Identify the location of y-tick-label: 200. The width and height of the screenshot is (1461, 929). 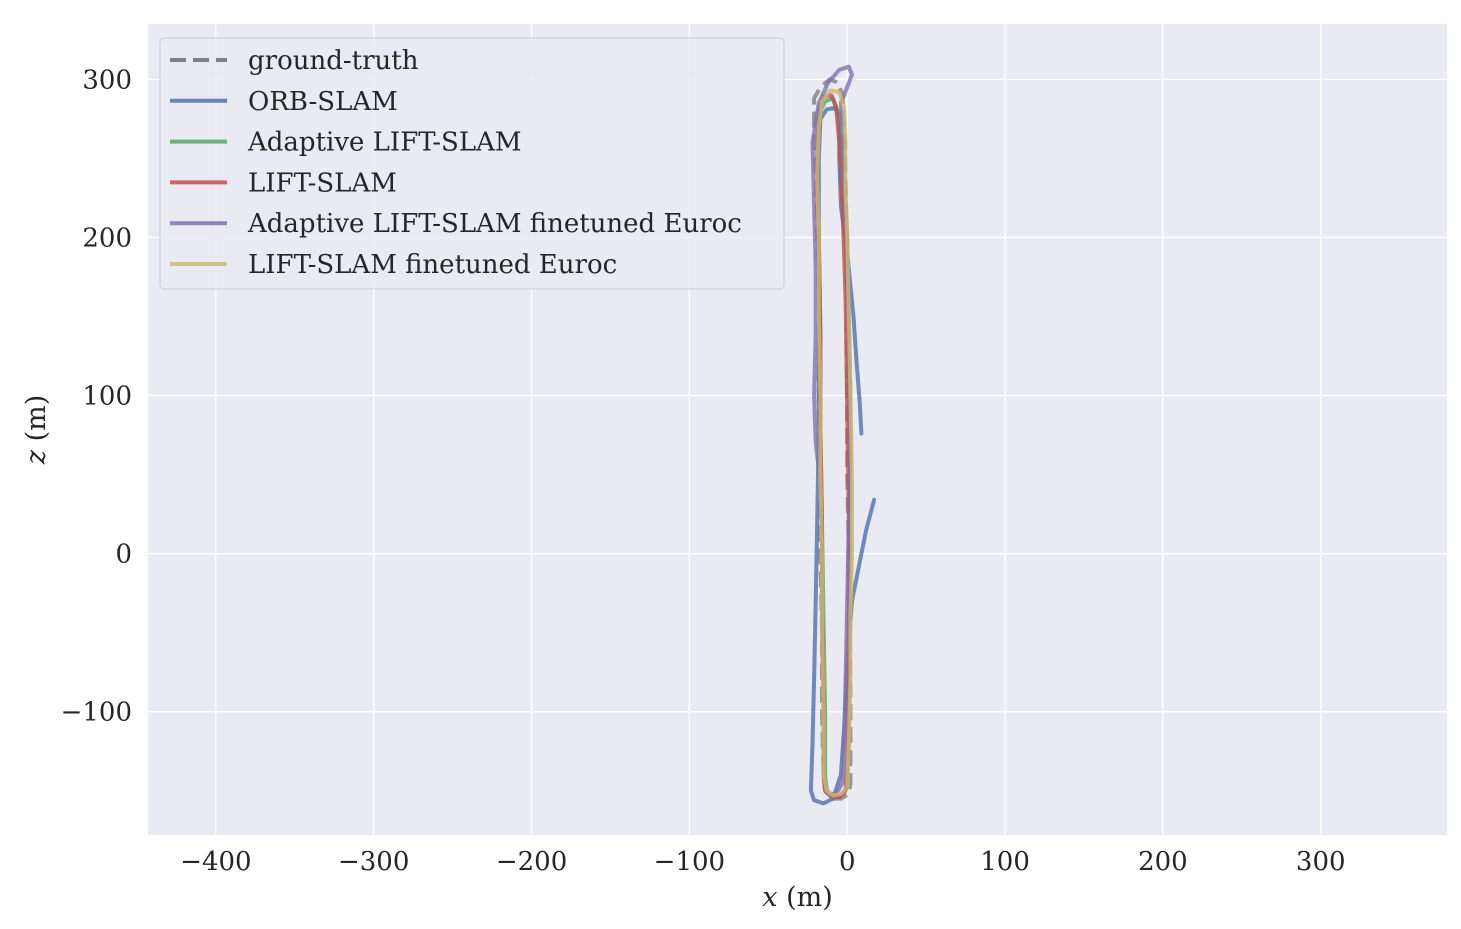
(107, 238).